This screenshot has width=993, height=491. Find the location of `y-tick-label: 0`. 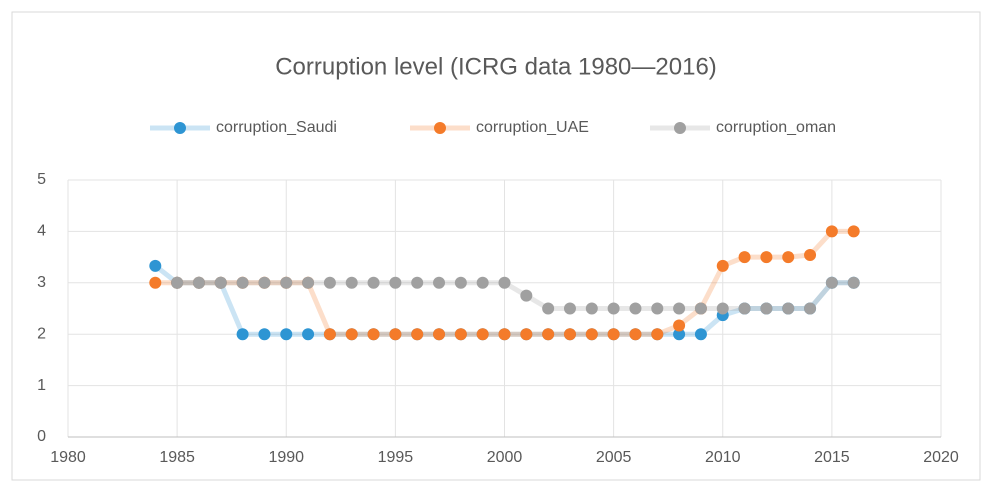

y-tick-label: 0 is located at coordinates (41, 436).